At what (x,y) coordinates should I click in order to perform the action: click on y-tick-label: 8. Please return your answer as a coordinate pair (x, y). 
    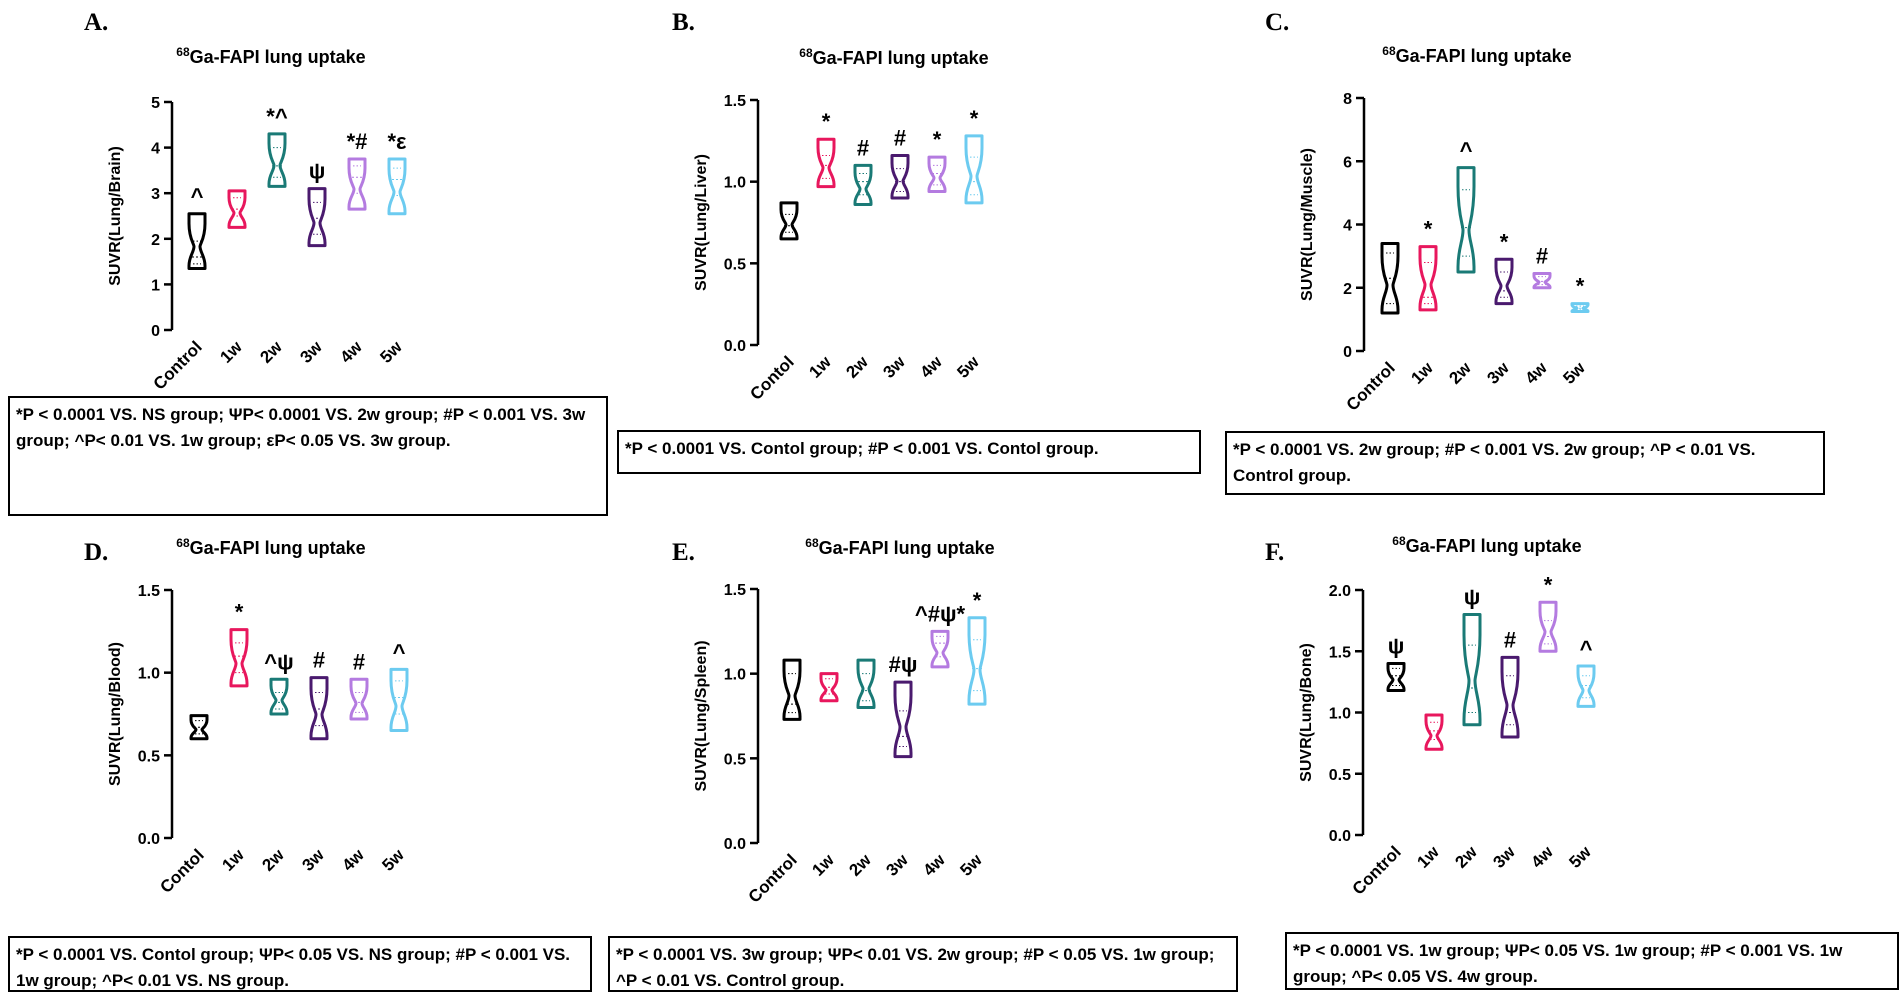
    Looking at the image, I should click on (1347, 99).